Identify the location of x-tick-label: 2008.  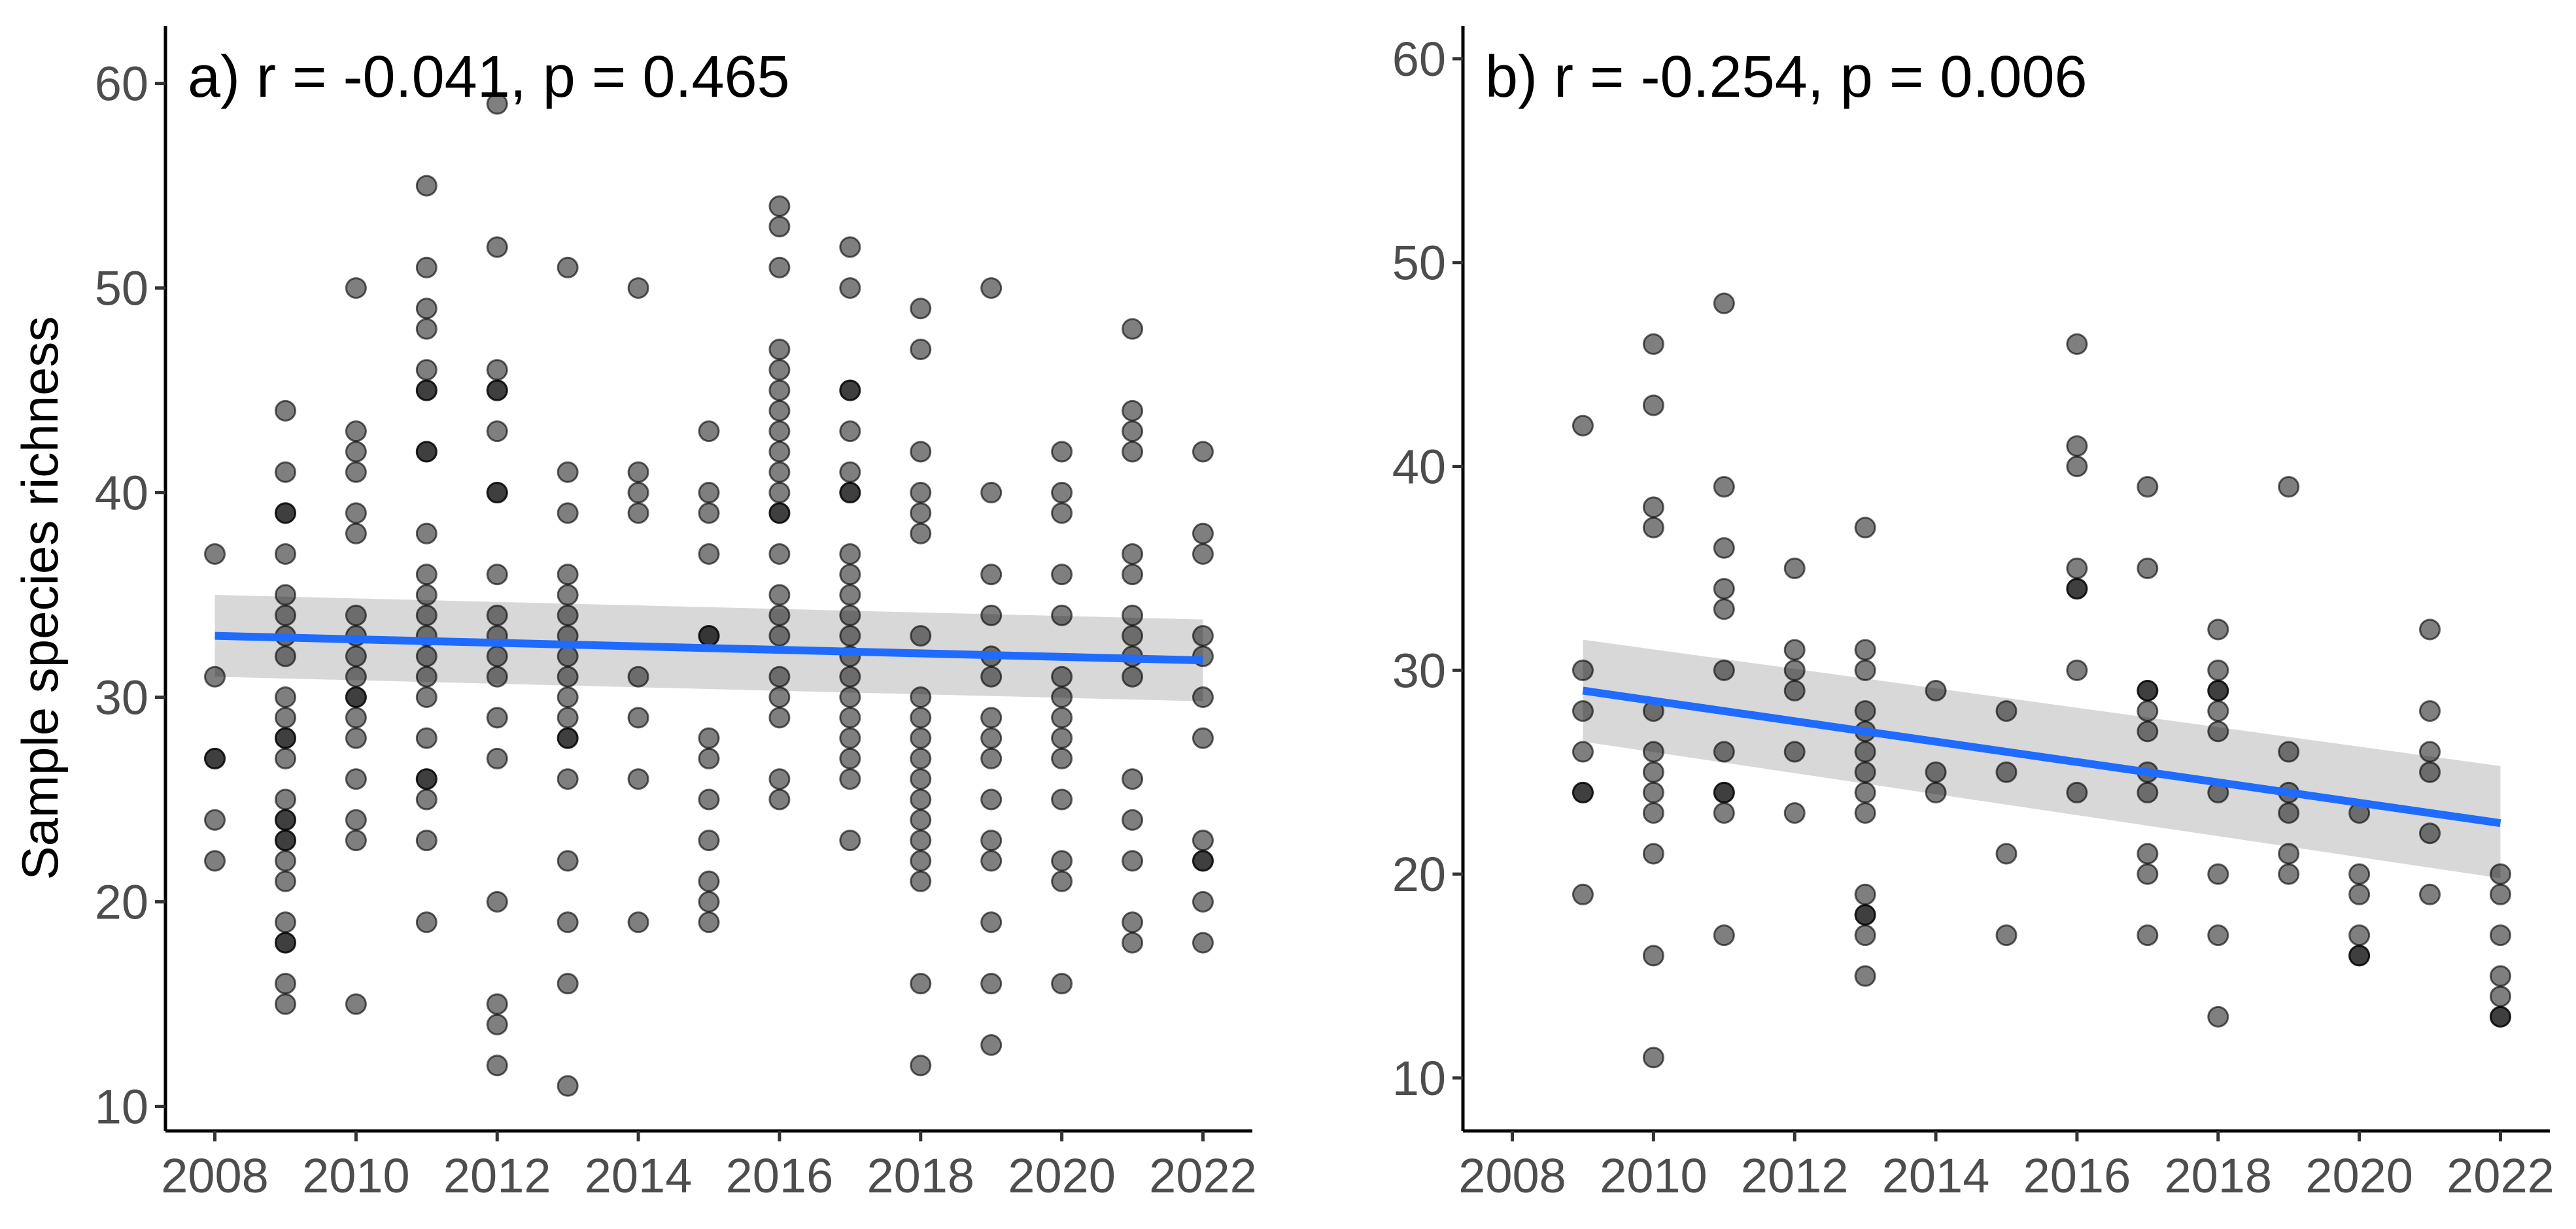
(1512, 1176).